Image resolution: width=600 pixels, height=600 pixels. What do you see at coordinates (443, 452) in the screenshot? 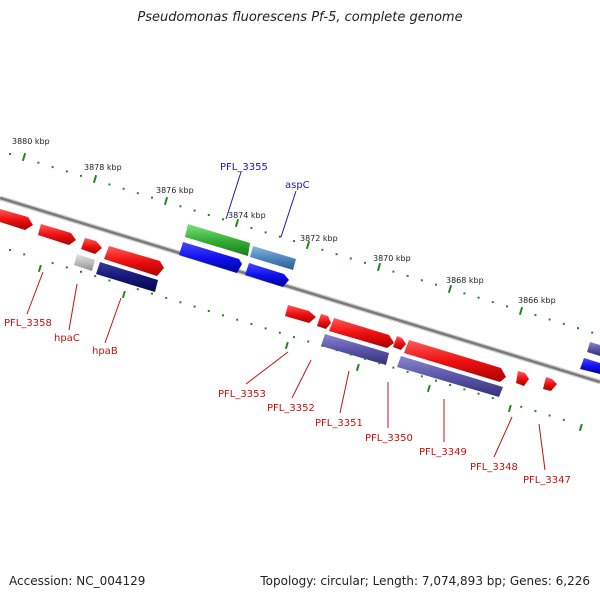
I see `gene-label: PFL_3349` at bounding box center [443, 452].